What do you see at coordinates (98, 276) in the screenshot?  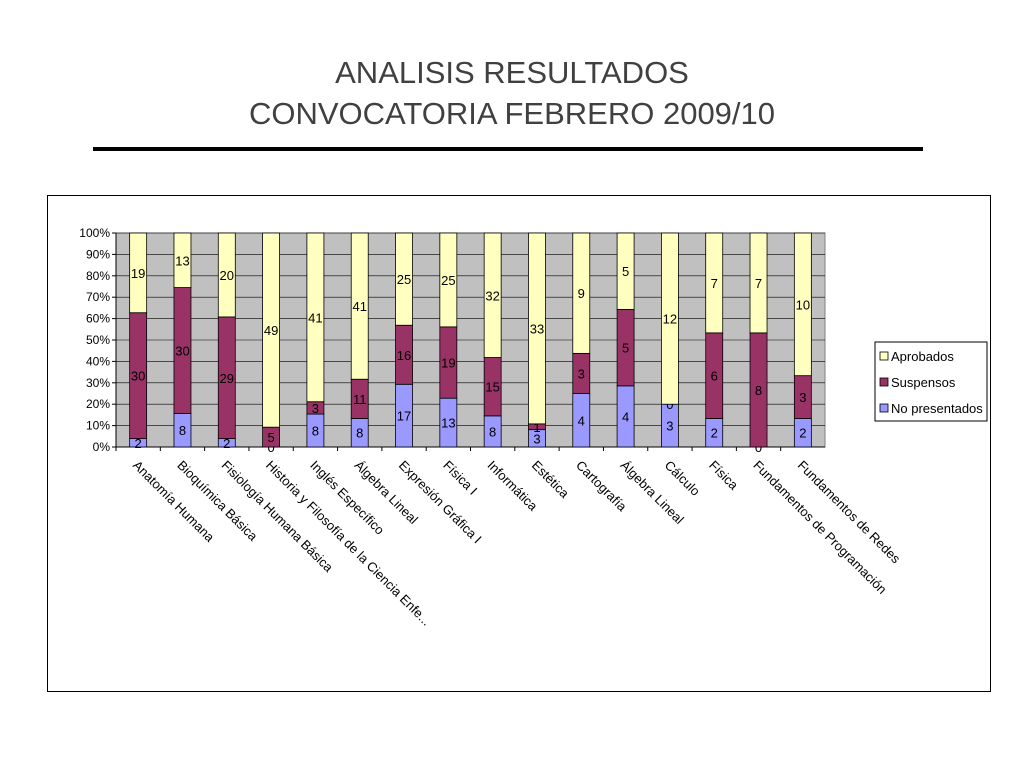 I see `y-tick-label: 80%` at bounding box center [98, 276].